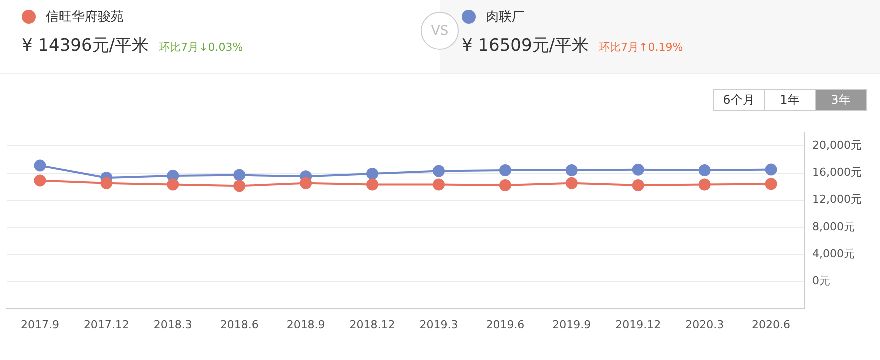  What do you see at coordinates (85, 17) in the screenshot?
I see `legend-label: 信旺华府骏苑` at bounding box center [85, 17].